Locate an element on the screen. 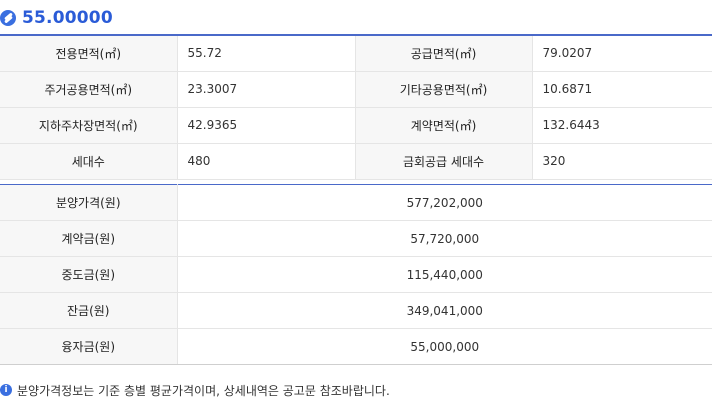 The width and height of the screenshot is (717, 405). household-count-label: 세대수 is located at coordinates (89, 161).